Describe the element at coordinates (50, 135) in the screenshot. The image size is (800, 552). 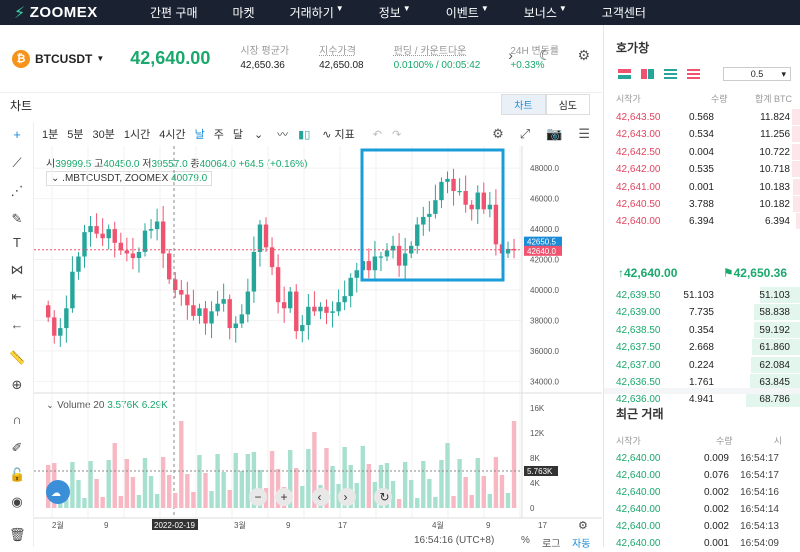
I see `timeframe-0: 1분` at that location.